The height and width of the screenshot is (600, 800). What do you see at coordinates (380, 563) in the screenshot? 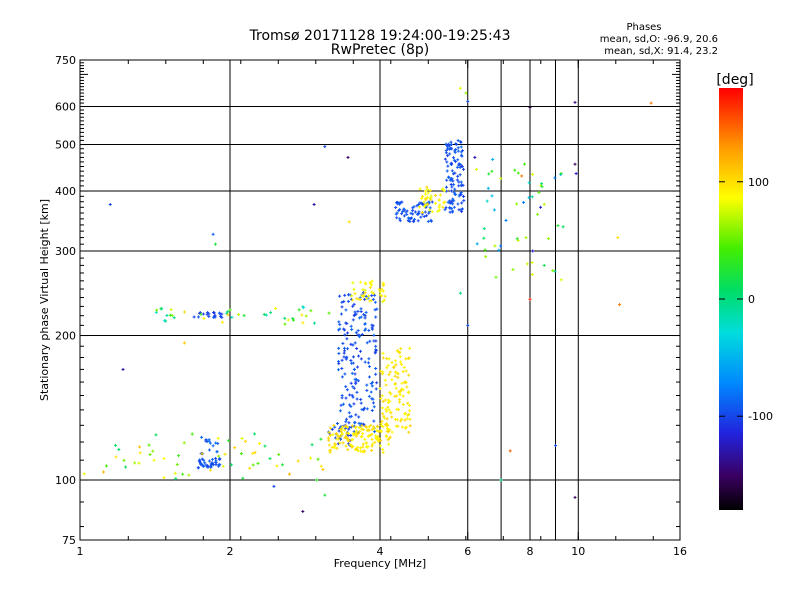
I see `x-axis-label: Frequency [MHz]` at bounding box center [380, 563].